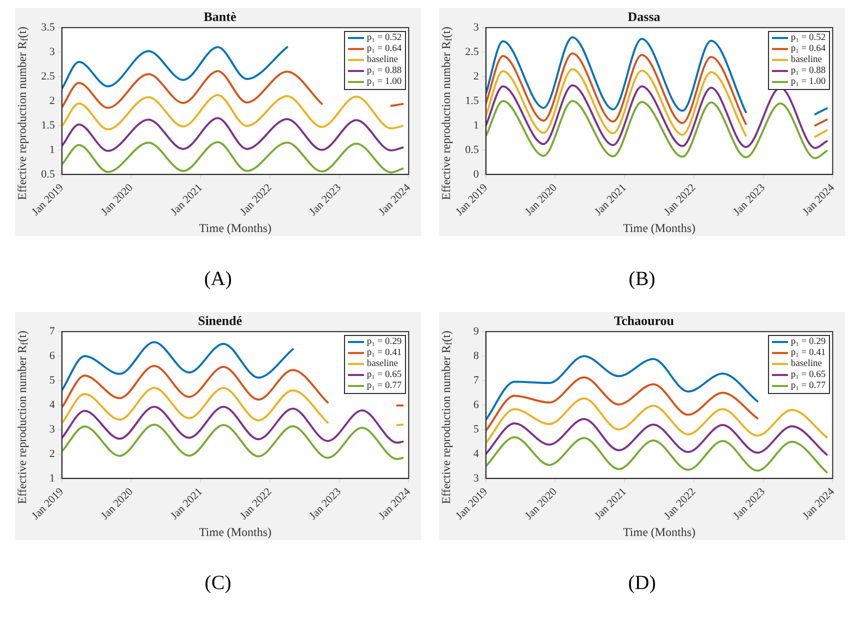 Image resolution: width=855 pixels, height=619 pixels. I want to click on chart-title: Dassa, so click(644, 16).